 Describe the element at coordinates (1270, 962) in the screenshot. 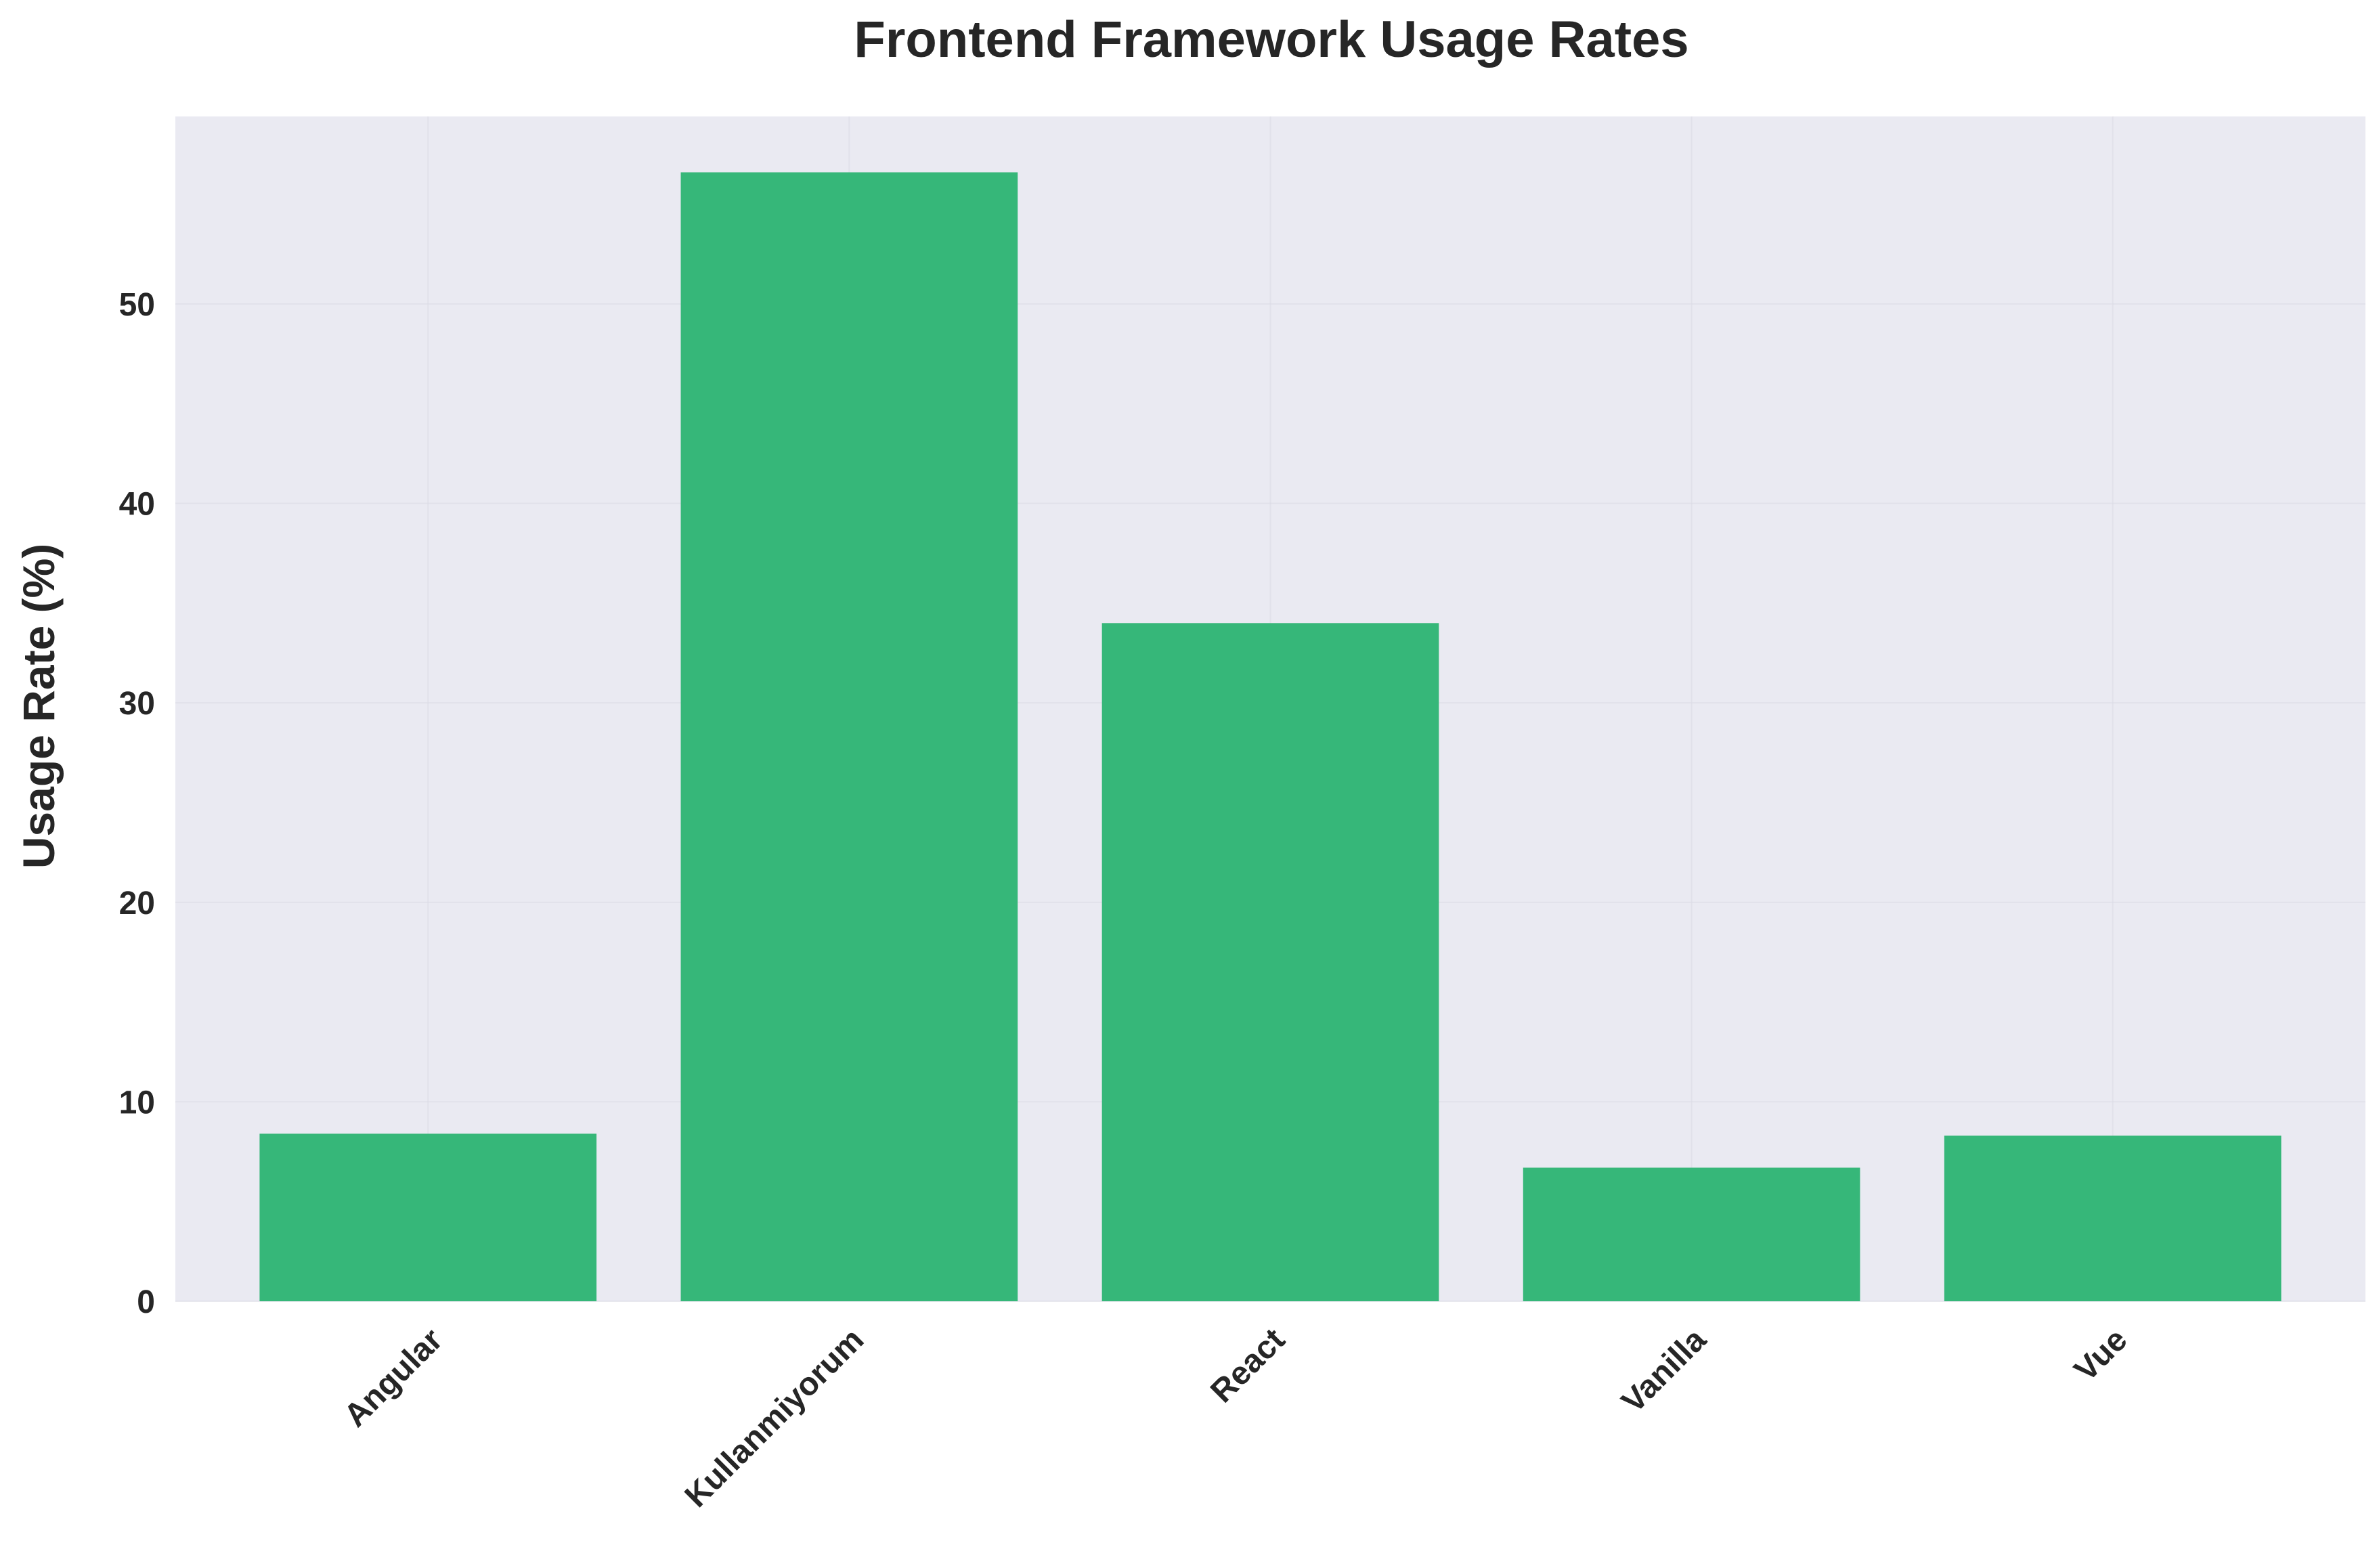

I see `bar-react` at that location.